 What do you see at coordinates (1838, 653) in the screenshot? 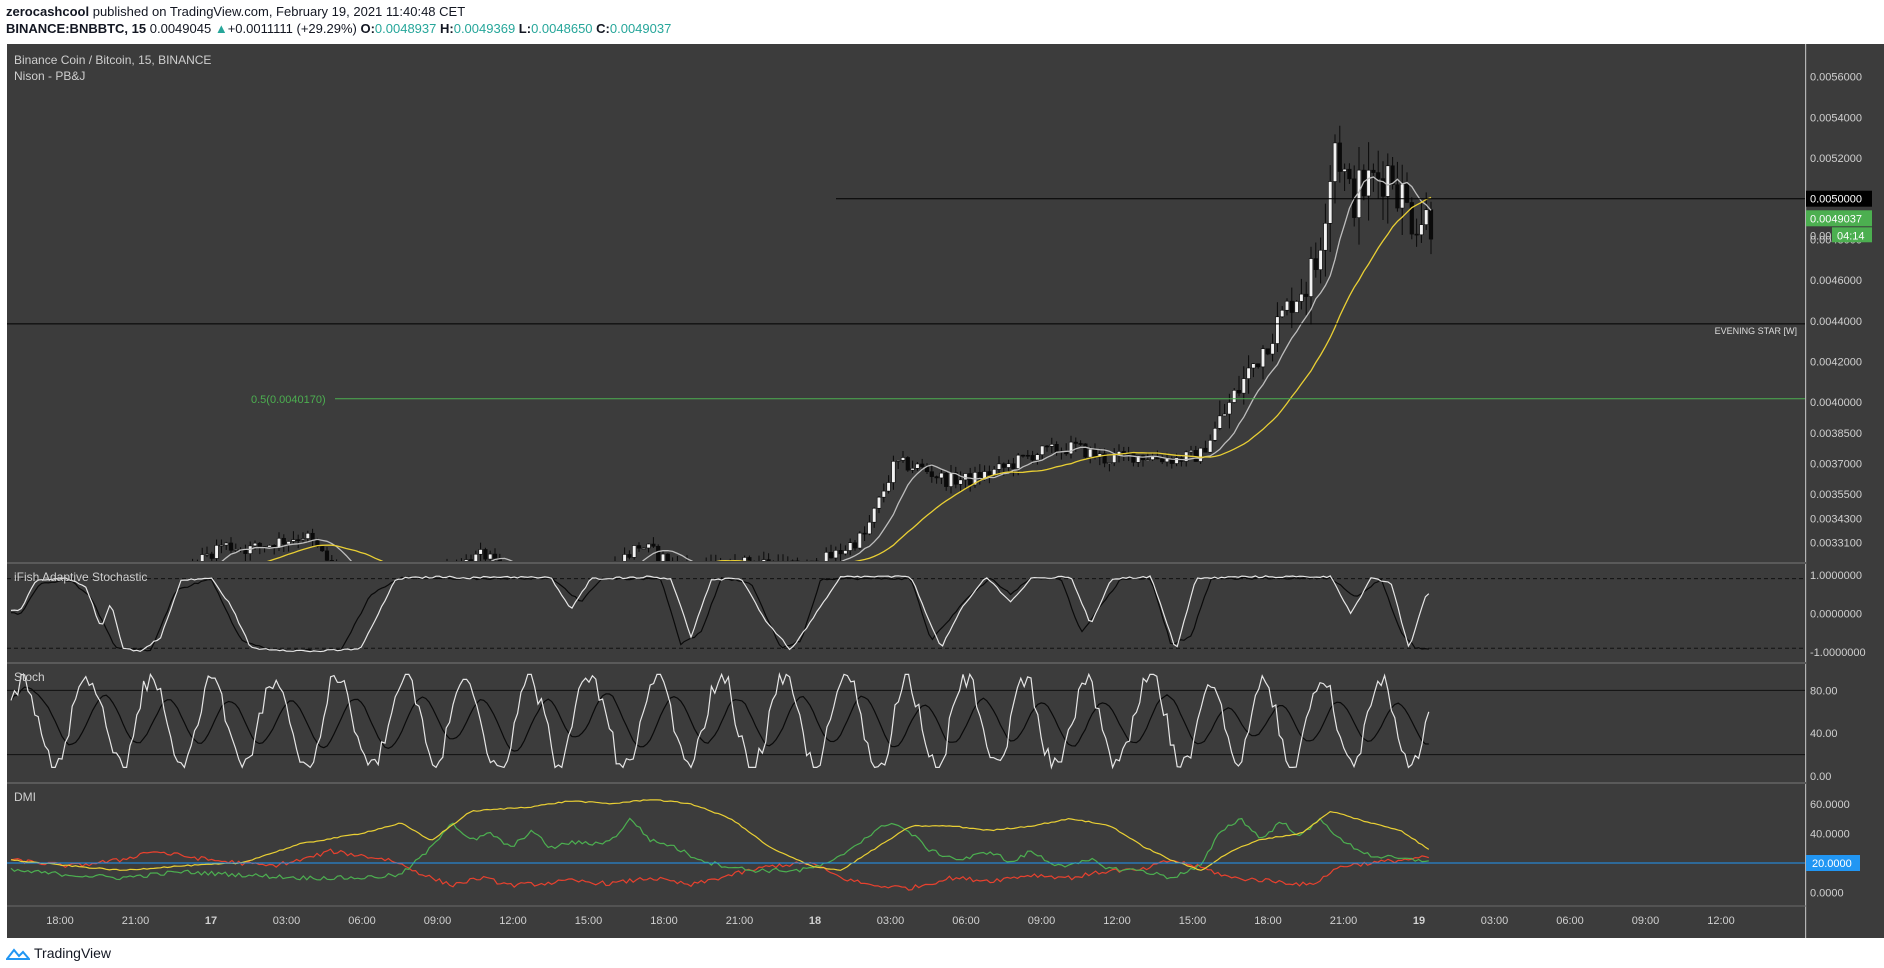
I see `ifish-tick-label: -1.0000000` at bounding box center [1838, 653].